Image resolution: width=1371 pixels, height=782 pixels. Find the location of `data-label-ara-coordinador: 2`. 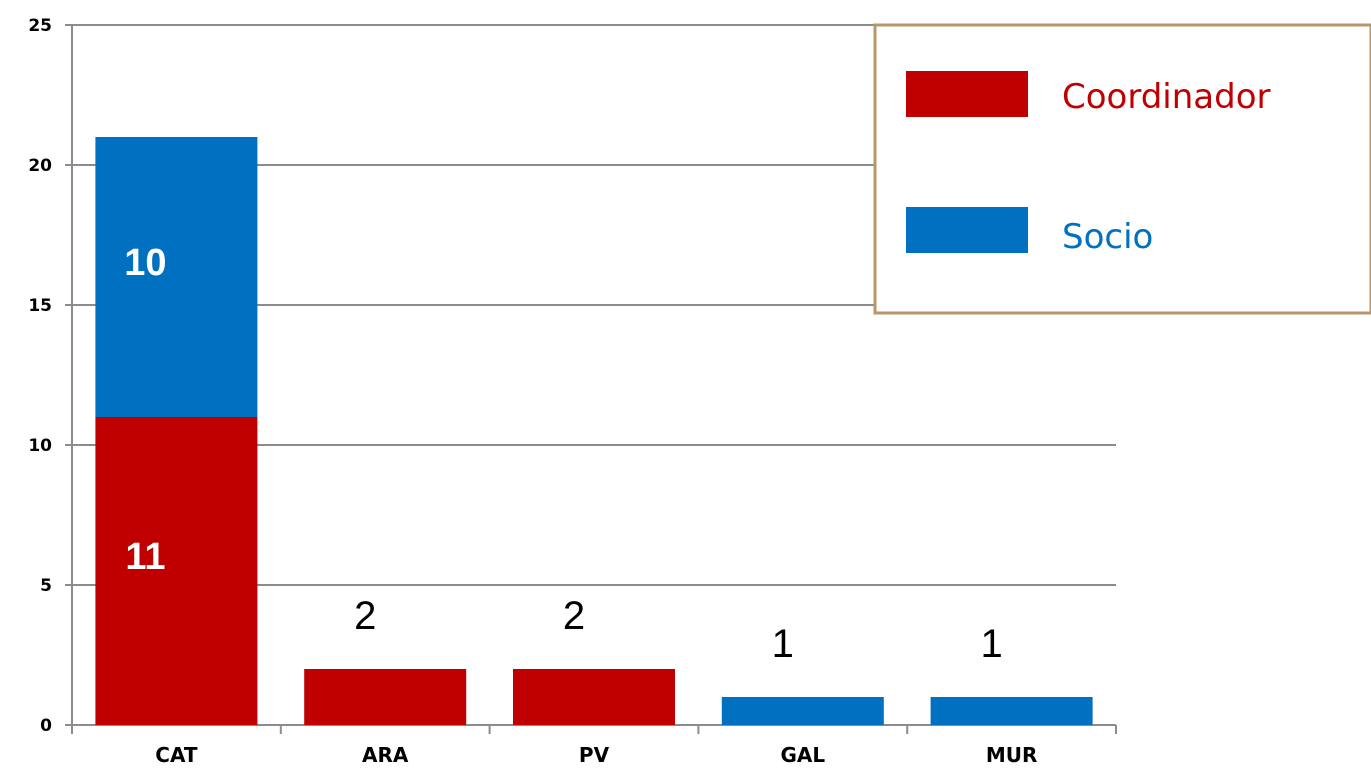

data-label-ara-coordinador: 2 is located at coordinates (365, 616).